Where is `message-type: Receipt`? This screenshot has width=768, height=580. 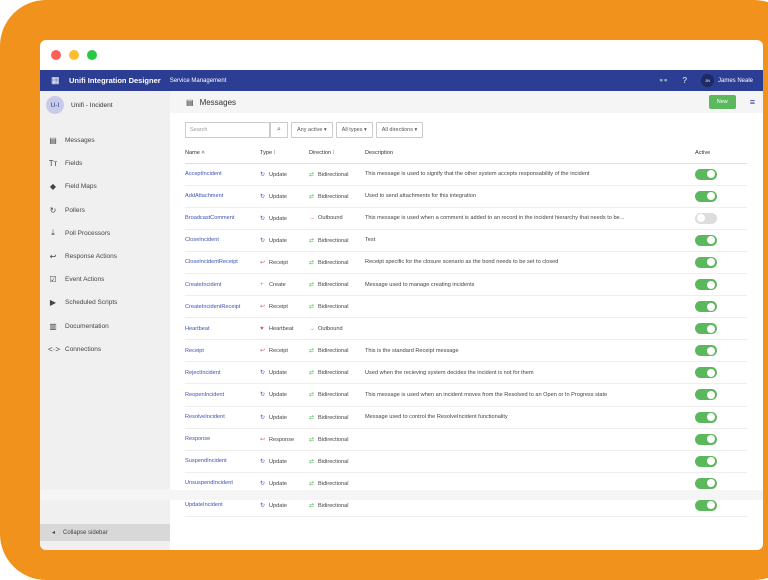
message-type: Receipt is located at coordinates (278, 262).